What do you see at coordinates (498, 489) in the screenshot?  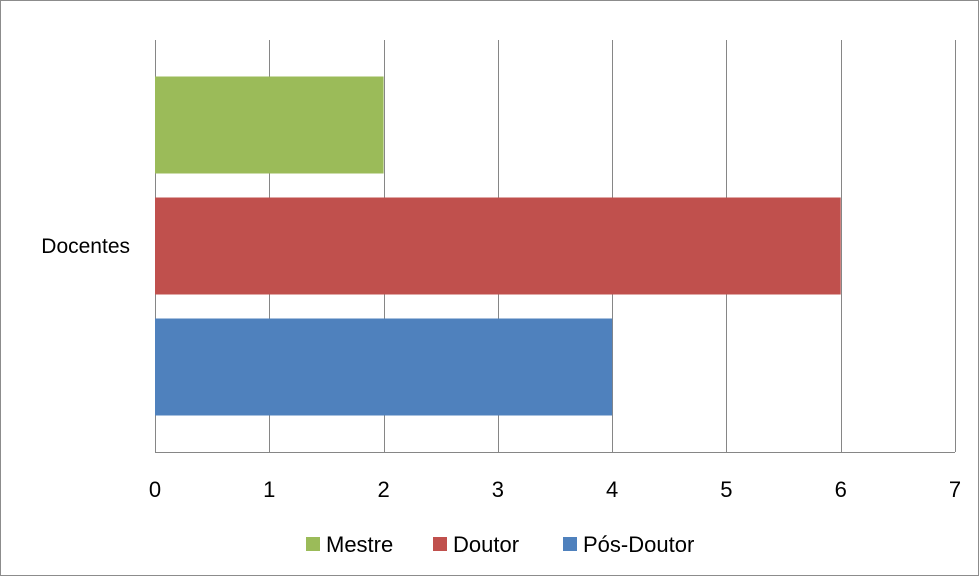 I see `x-tick-label-3: 3` at bounding box center [498, 489].